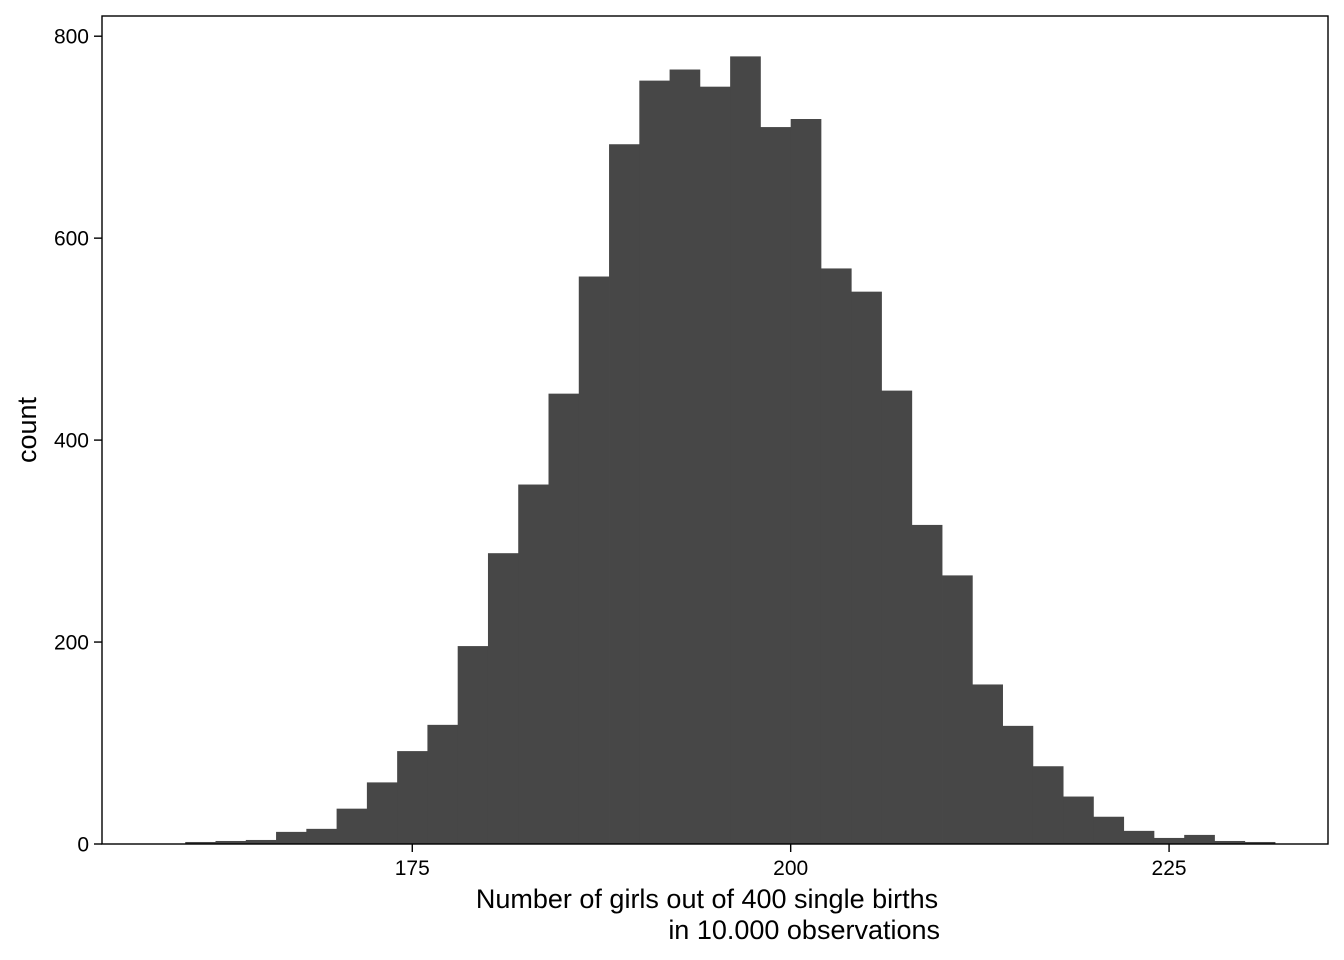 The width and height of the screenshot is (1344, 960). I want to click on y-tick-label: 400, so click(71, 441).